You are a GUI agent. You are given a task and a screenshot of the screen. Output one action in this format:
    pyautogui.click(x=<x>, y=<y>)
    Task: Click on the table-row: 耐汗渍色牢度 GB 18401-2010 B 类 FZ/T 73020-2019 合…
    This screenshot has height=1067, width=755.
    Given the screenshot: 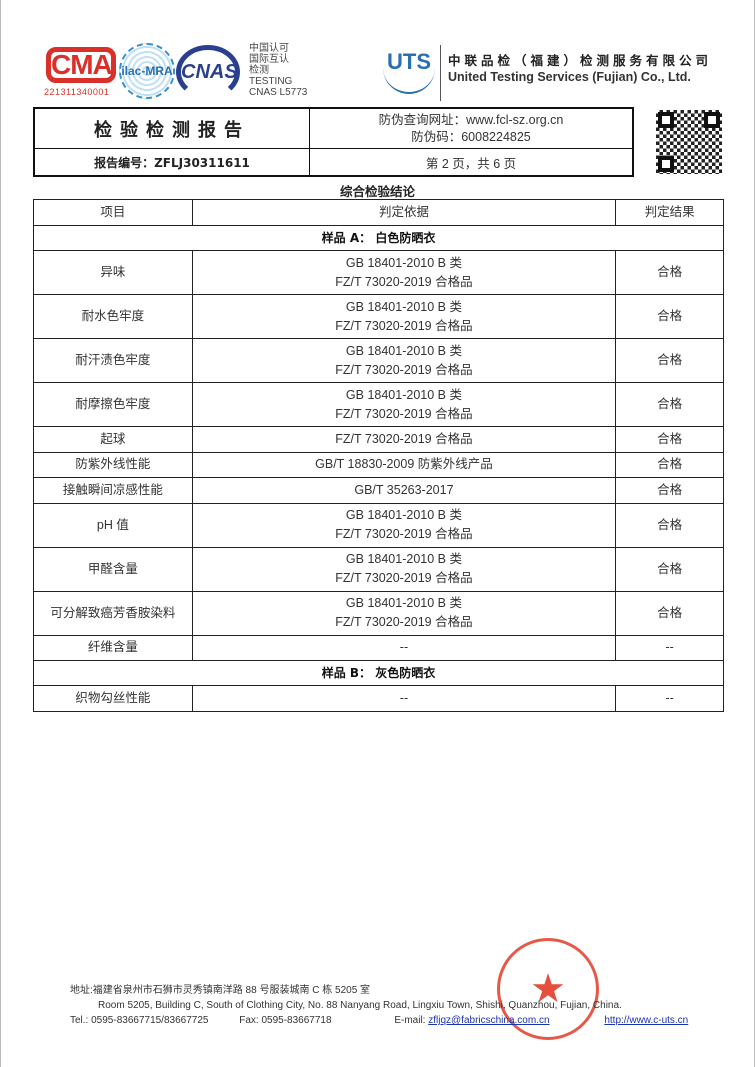 What is the action you would take?
    pyautogui.click(x=378, y=360)
    